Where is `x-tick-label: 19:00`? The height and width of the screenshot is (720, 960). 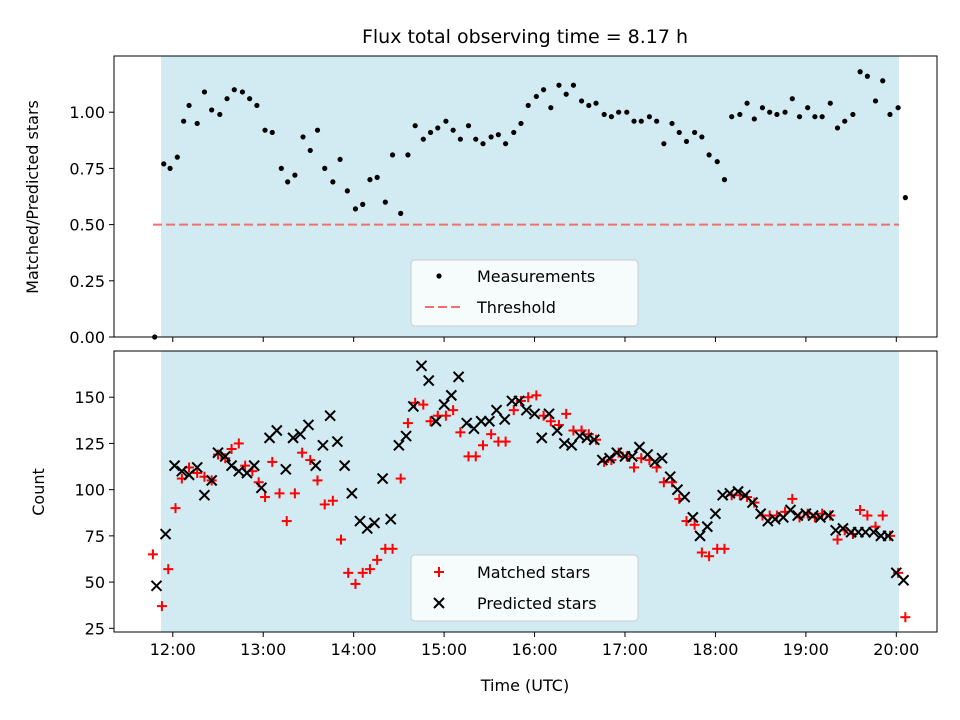
x-tick-label: 19:00 is located at coordinates (806, 649).